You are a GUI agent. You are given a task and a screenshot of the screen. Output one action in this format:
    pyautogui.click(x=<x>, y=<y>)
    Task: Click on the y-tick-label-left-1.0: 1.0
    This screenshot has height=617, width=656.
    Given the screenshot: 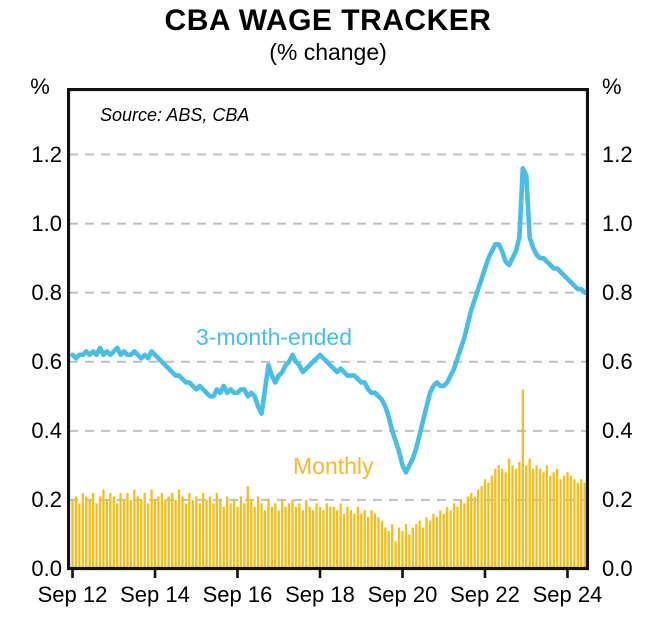 What is the action you would take?
    pyautogui.click(x=46, y=223)
    